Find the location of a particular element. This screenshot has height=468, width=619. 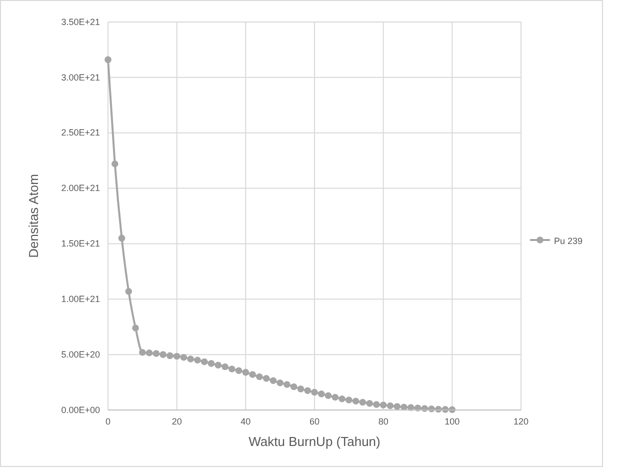

y-tick-label: 2.00E+21 is located at coordinates (80, 188).